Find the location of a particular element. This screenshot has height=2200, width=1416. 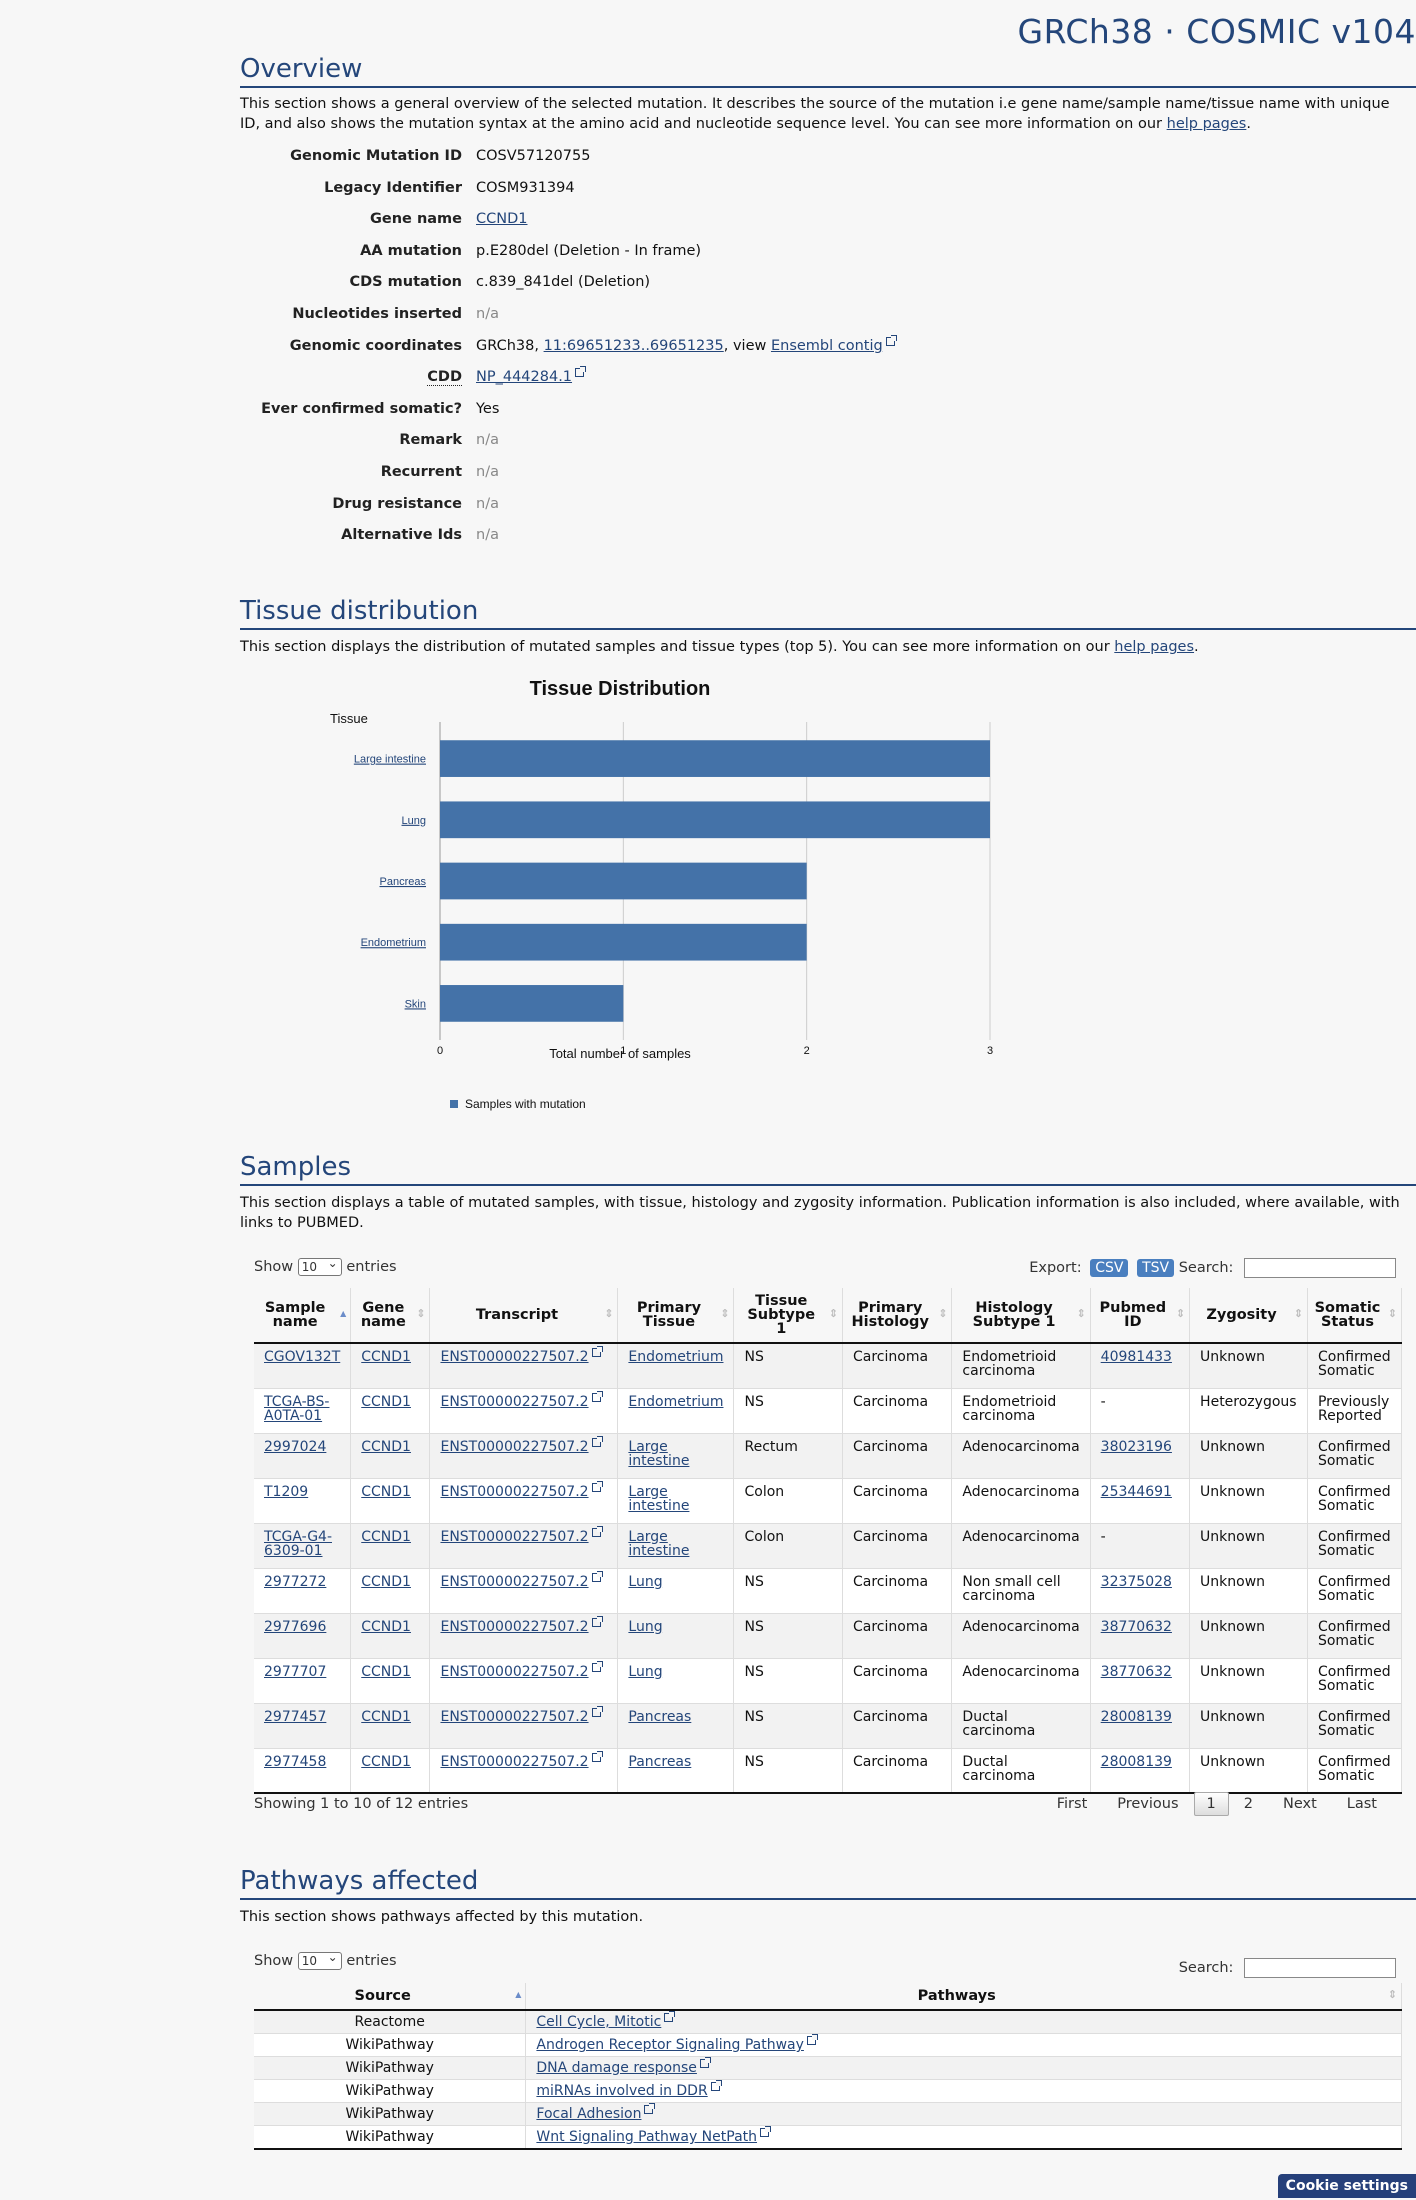

column-header: Primary Histology is located at coordinates (897, 1316).